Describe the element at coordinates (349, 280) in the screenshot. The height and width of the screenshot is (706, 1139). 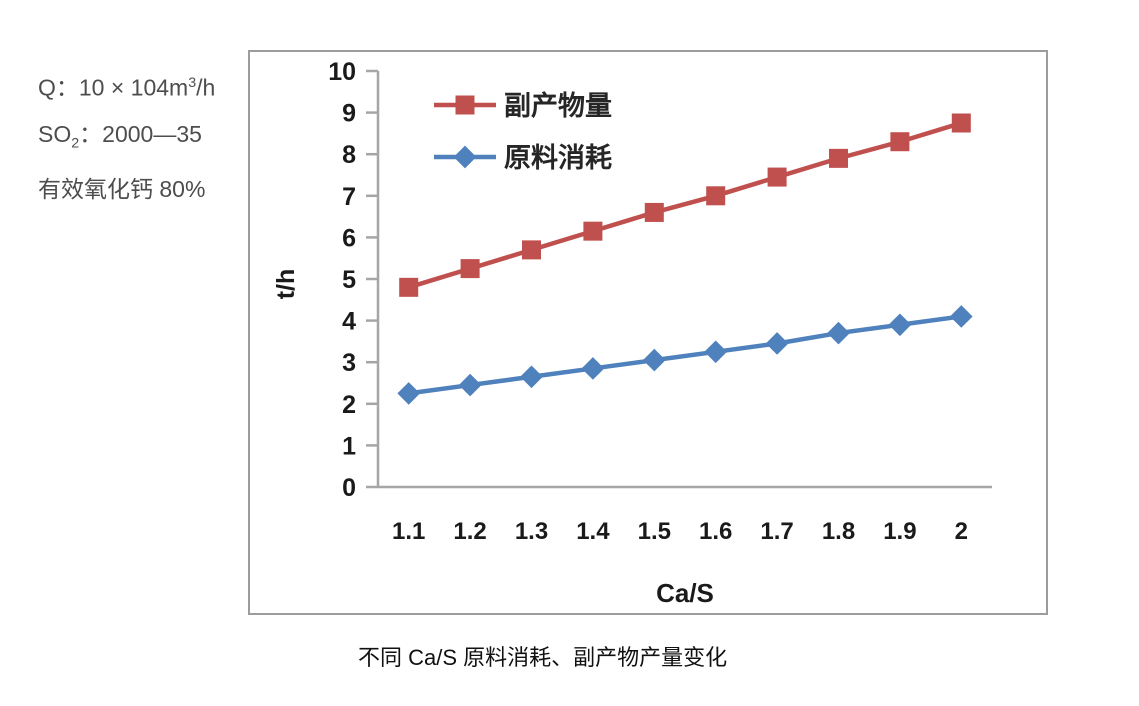
I see `y-tick-label: 5` at that location.